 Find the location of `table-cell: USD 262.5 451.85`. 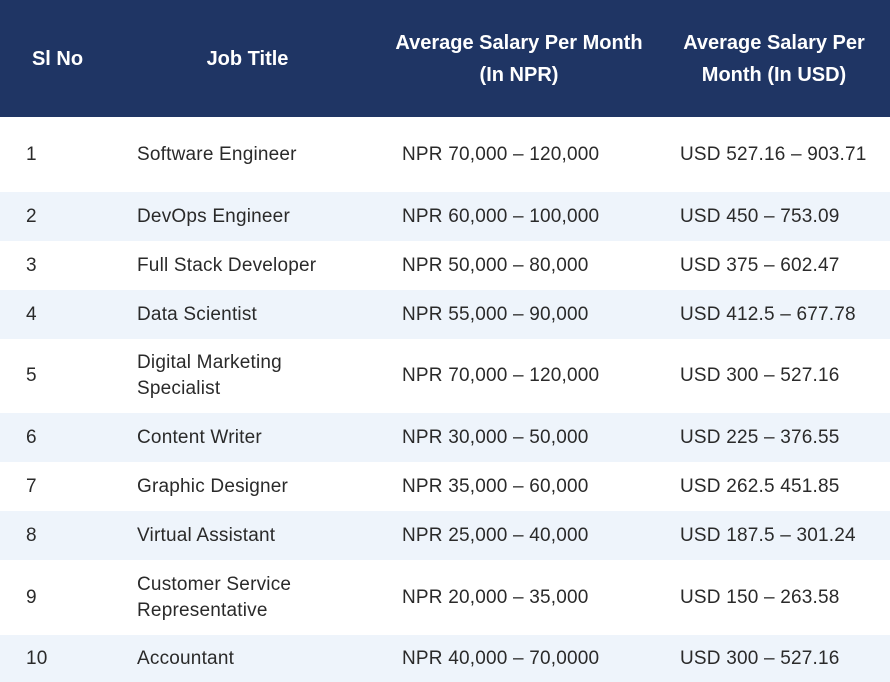

table-cell: USD 262.5 451.85 is located at coordinates (760, 486).